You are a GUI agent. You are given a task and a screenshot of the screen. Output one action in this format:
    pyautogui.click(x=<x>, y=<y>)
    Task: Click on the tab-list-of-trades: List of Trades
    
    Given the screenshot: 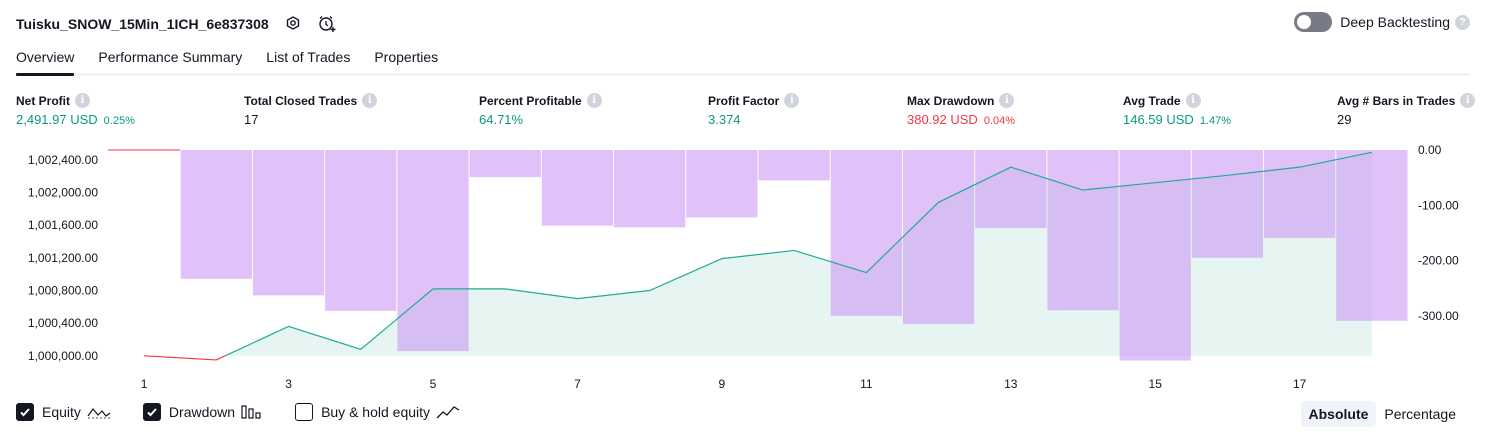 What is the action you would take?
    pyautogui.click(x=308, y=57)
    